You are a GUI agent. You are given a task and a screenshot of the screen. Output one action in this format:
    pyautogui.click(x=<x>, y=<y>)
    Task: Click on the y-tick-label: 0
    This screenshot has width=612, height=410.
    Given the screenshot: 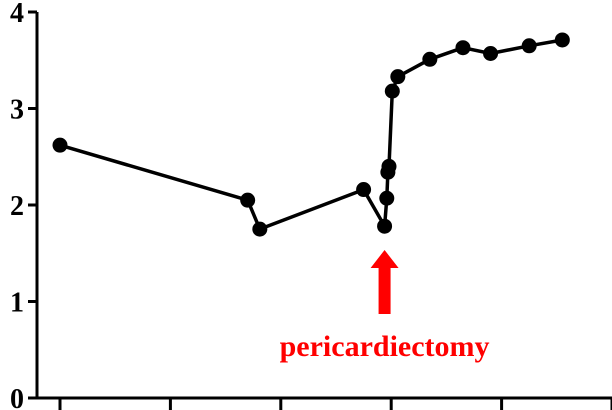 What is the action you would take?
    pyautogui.click(x=17, y=397)
    